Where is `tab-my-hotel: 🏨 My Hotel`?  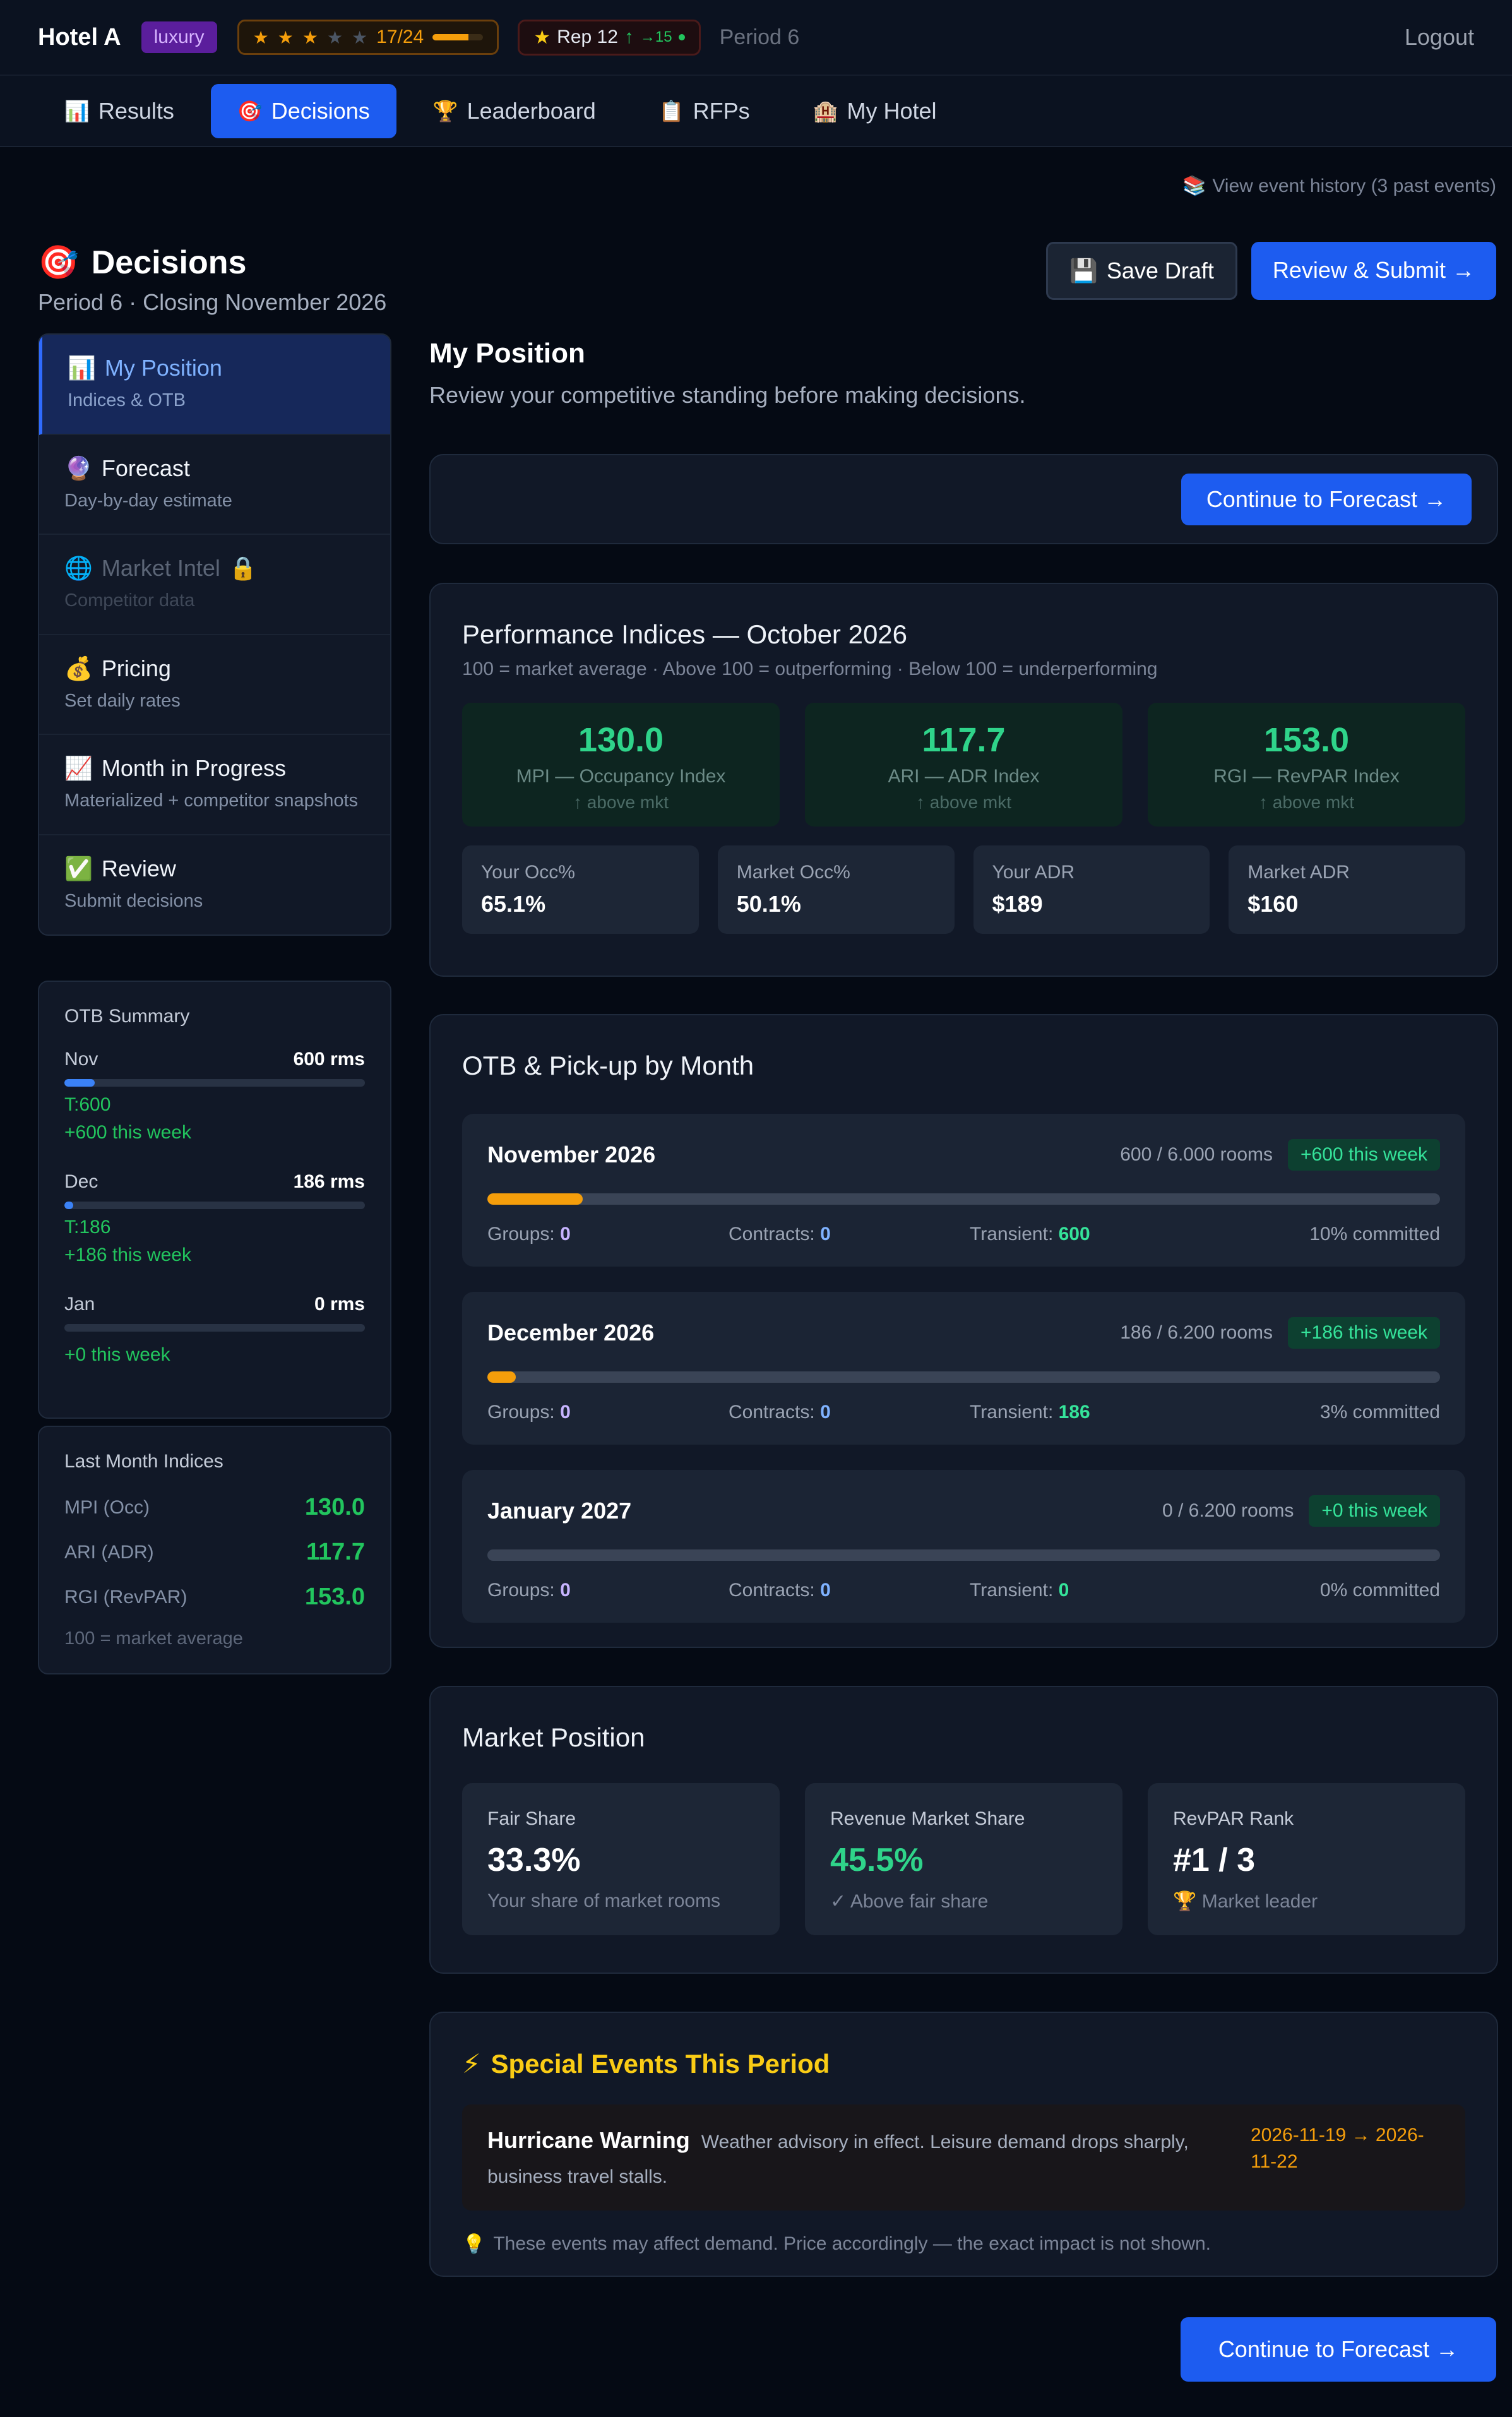 tab-my-hotel: 🏨 My Hotel is located at coordinates (875, 111).